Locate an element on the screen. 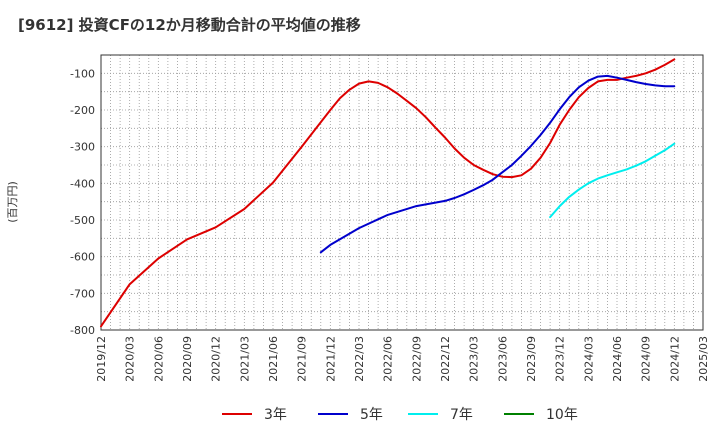  y-tick-label: -200 is located at coordinates (82, 110).